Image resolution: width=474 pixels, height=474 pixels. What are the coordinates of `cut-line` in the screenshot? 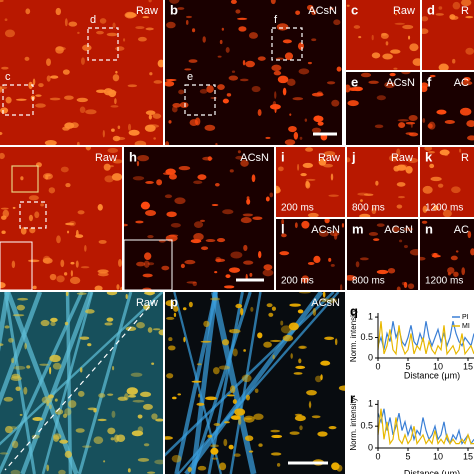 It's located at (80, 385).